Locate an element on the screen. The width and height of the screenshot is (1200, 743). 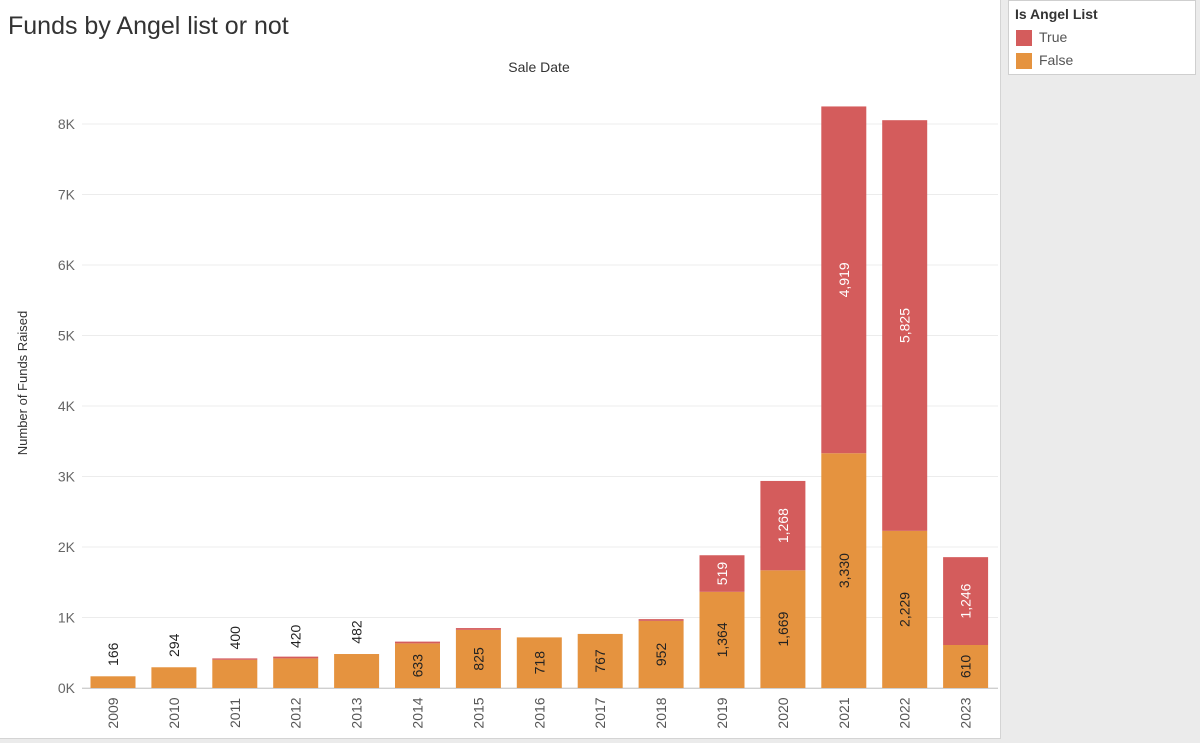
y-tick-label: 5K is located at coordinates (67, 336).